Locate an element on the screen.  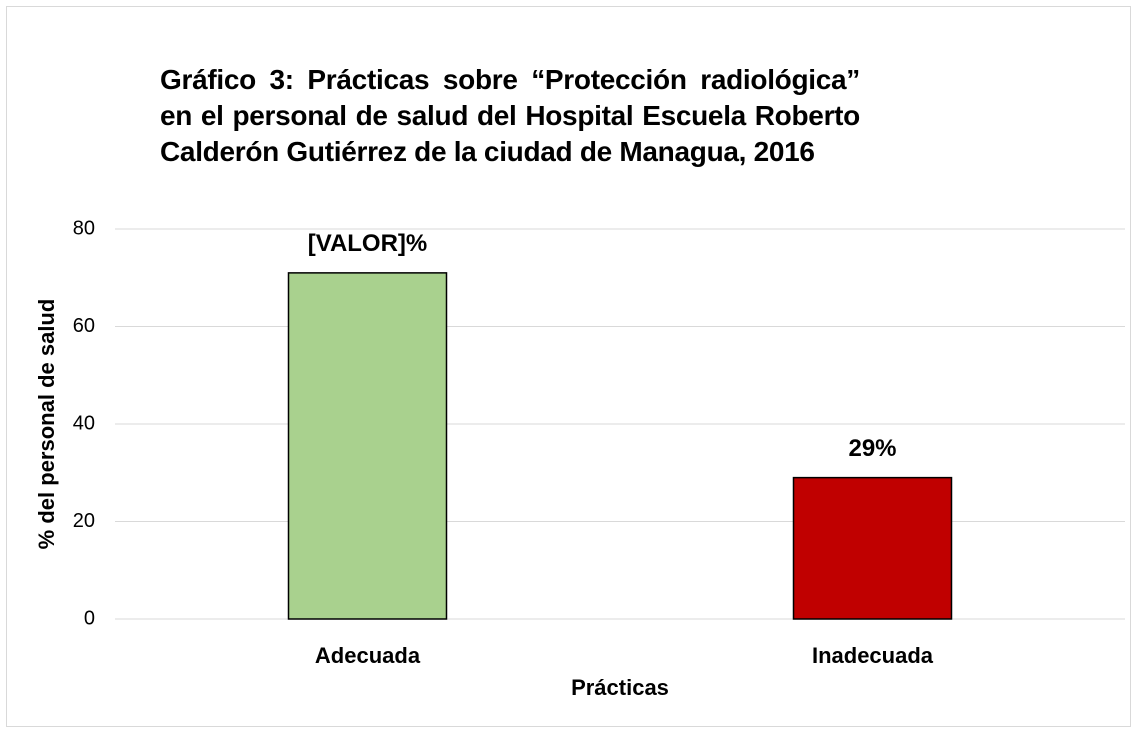
y-tick-label: 60 is located at coordinates (84, 326).